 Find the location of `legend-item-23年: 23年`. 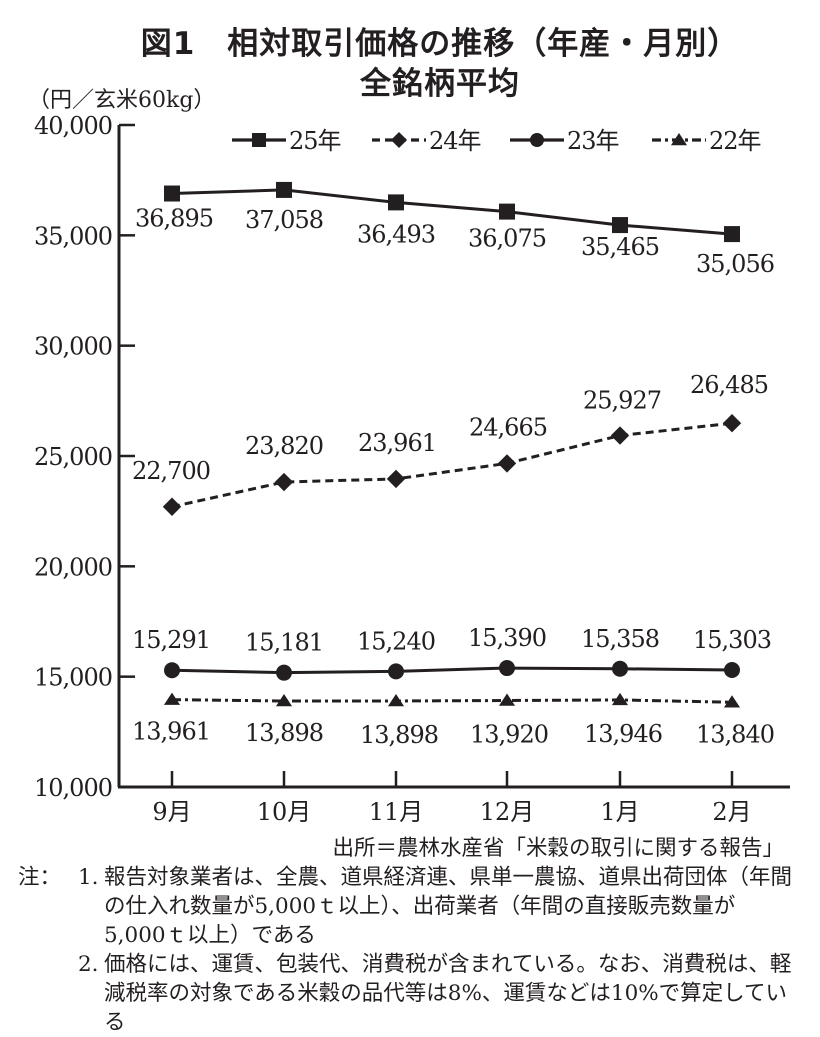

legend-item-23年: 23年 is located at coordinates (565, 141).